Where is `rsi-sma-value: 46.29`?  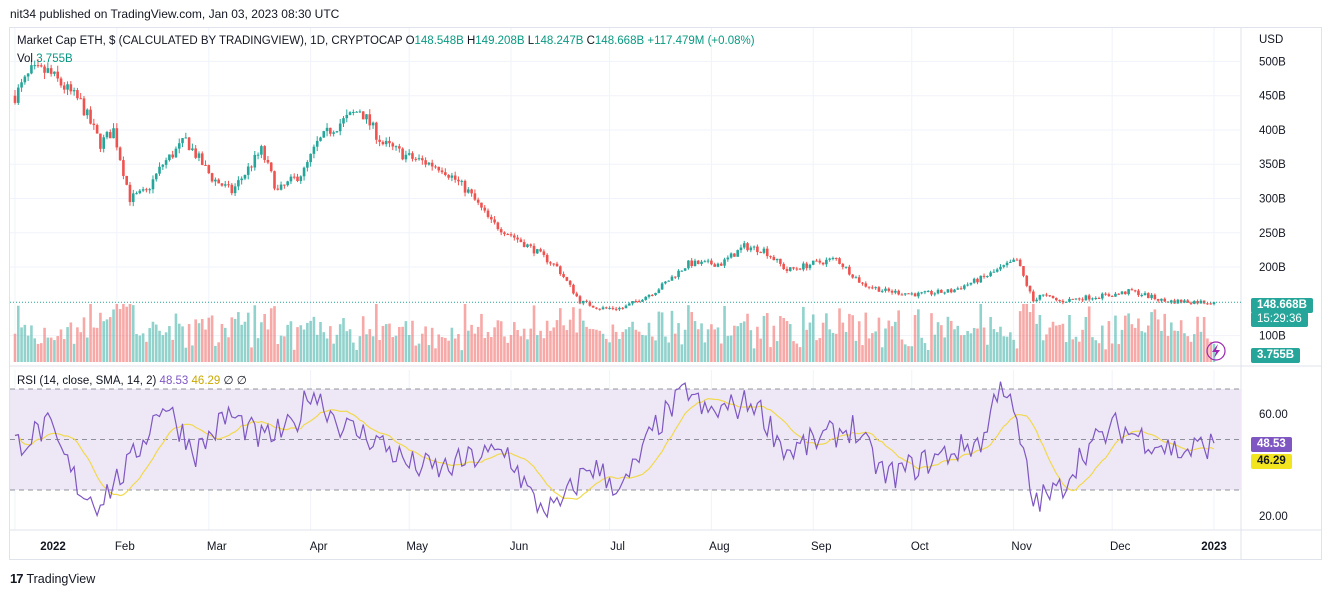 rsi-sma-value: 46.29 is located at coordinates (206, 381).